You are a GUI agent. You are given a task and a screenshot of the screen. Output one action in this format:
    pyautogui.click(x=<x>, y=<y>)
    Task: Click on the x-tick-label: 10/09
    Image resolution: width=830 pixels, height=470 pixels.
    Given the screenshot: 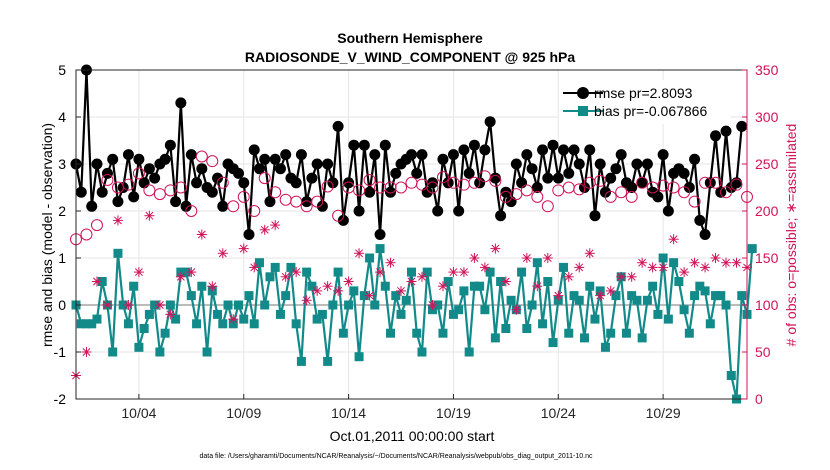 What is the action you would take?
    pyautogui.click(x=243, y=413)
    